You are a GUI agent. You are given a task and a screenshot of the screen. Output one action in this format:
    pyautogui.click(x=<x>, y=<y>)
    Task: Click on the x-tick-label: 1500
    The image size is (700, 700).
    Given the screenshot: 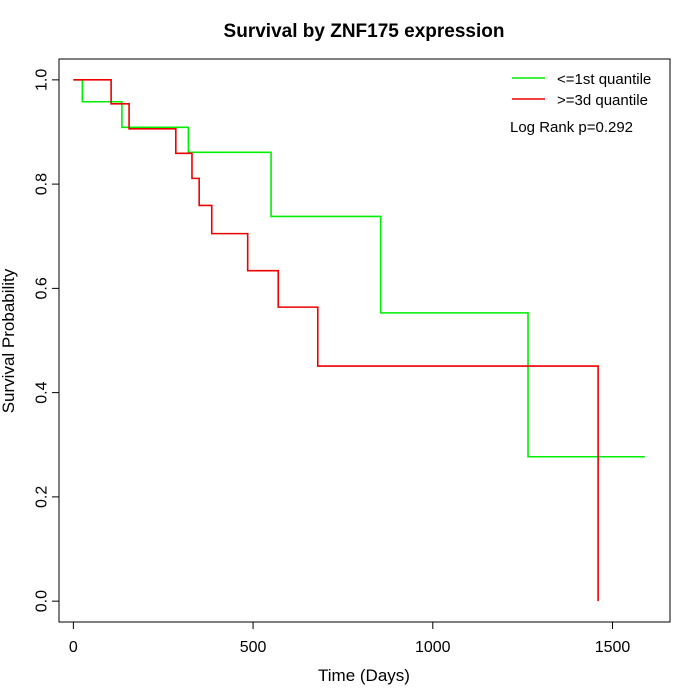 What is the action you would take?
    pyautogui.click(x=613, y=647)
    